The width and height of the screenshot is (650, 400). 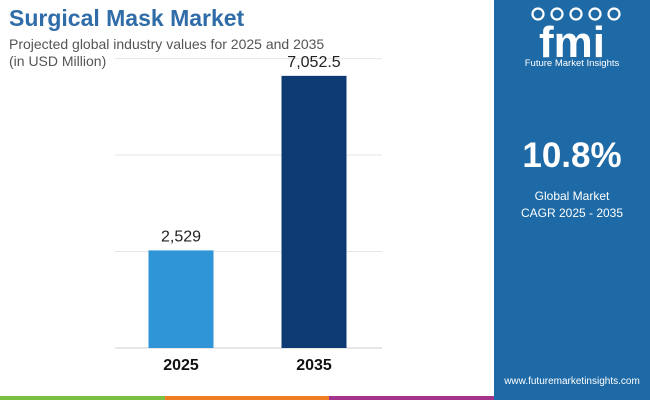 I want to click on cagr-label-line-2: CAGR 2025 - 2035, so click(x=572, y=213).